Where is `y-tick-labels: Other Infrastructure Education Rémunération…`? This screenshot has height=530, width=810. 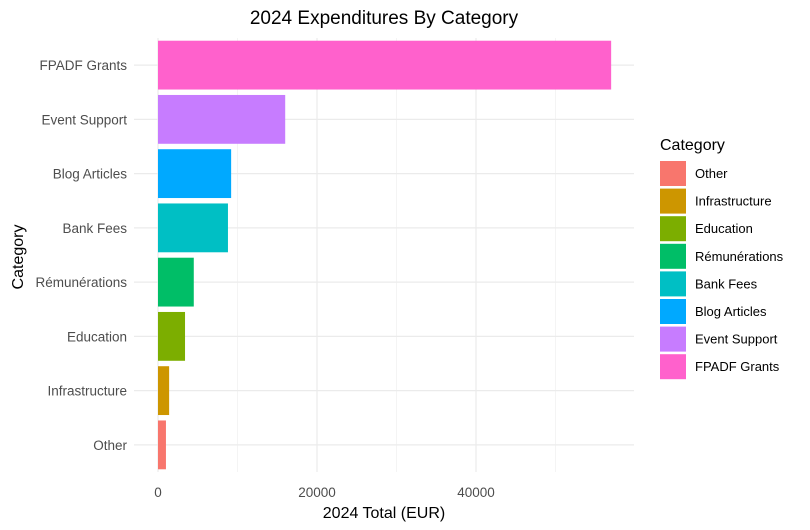
y-tick-labels: Other Infrastructure Education Rémunération… is located at coordinates (81, 255).